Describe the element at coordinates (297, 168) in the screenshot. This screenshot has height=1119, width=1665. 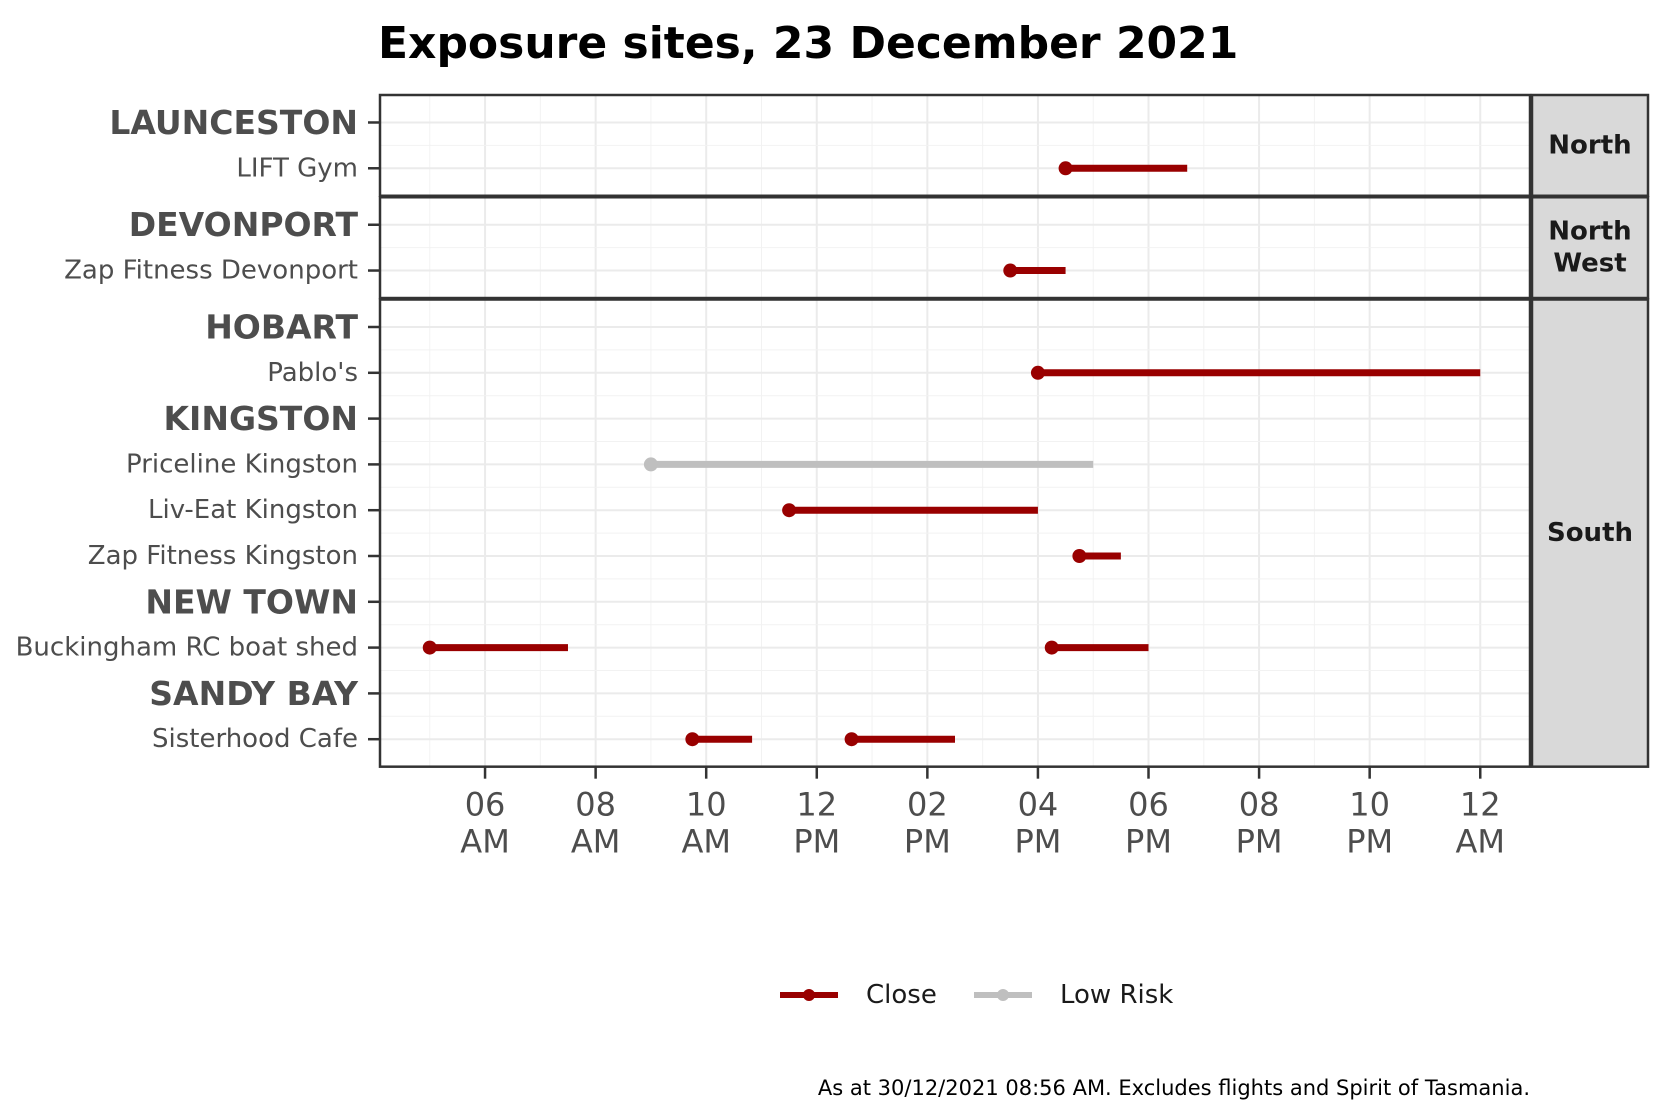
I see `site-label-lift-gym: LIFT Gym` at that location.